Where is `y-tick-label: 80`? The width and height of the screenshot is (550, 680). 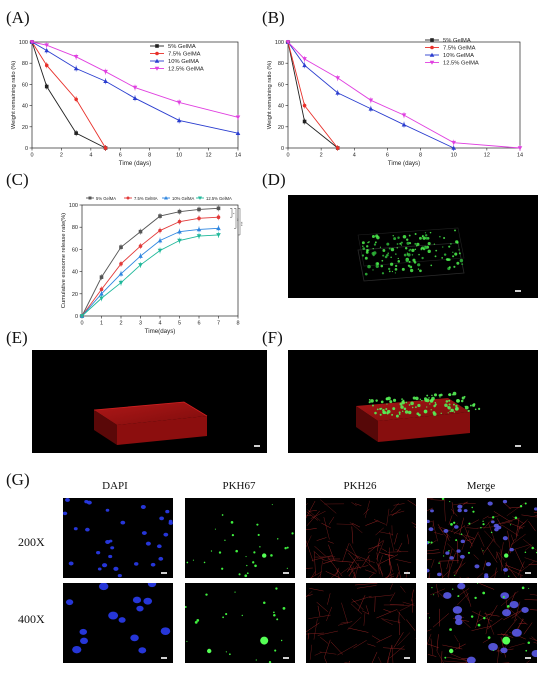
y-tick-label: 80 is located at coordinates (75, 228).